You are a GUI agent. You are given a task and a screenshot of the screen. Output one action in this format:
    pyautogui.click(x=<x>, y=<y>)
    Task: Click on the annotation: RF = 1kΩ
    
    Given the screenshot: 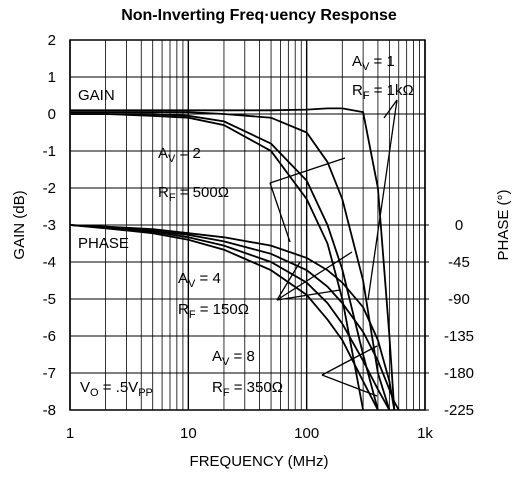 What is the action you would take?
    pyautogui.click(x=383, y=92)
    